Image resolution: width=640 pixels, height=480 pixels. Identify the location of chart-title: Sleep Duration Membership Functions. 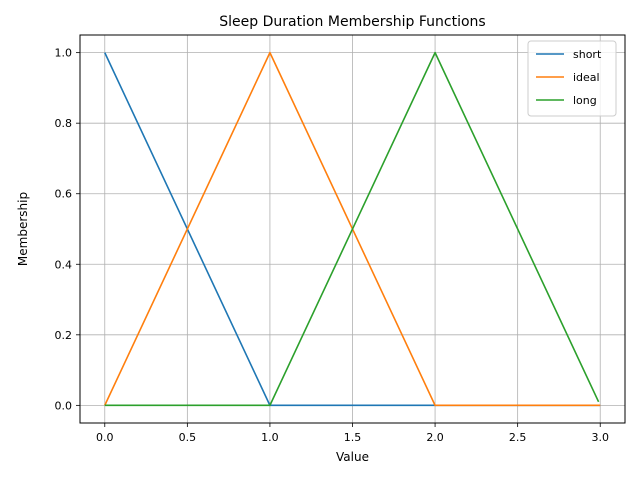
(352, 22).